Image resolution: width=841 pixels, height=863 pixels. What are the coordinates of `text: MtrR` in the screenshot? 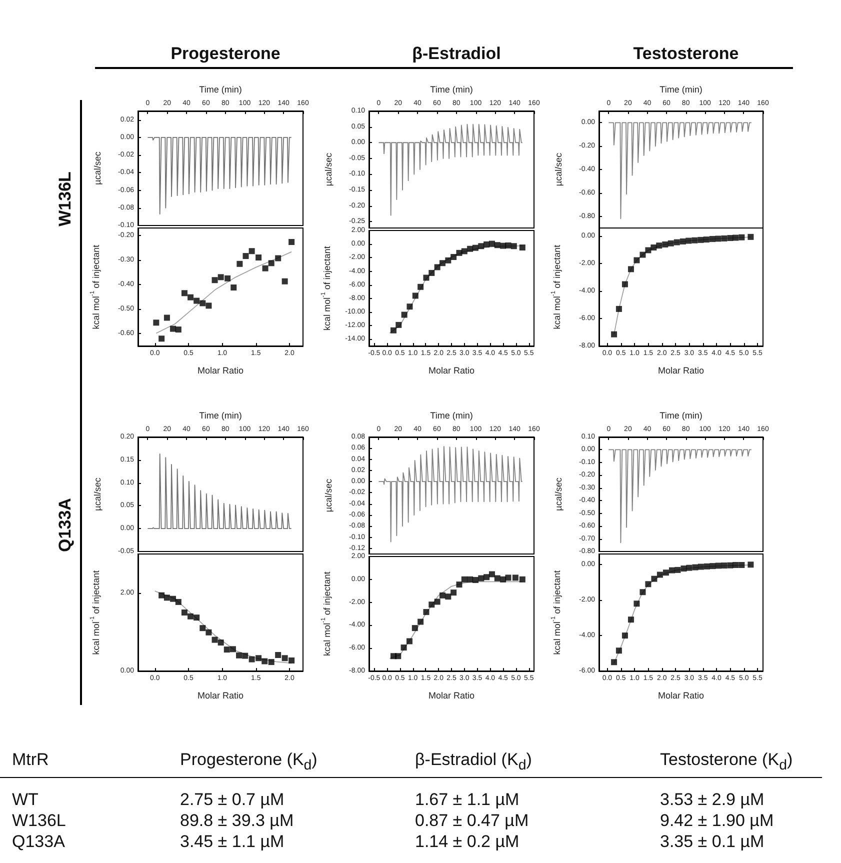 It's located at (30, 760).